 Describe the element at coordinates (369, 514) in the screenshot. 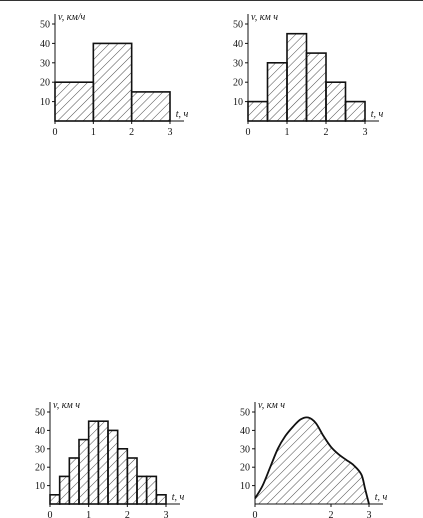

I see `x-tick-label-2: 3` at that location.